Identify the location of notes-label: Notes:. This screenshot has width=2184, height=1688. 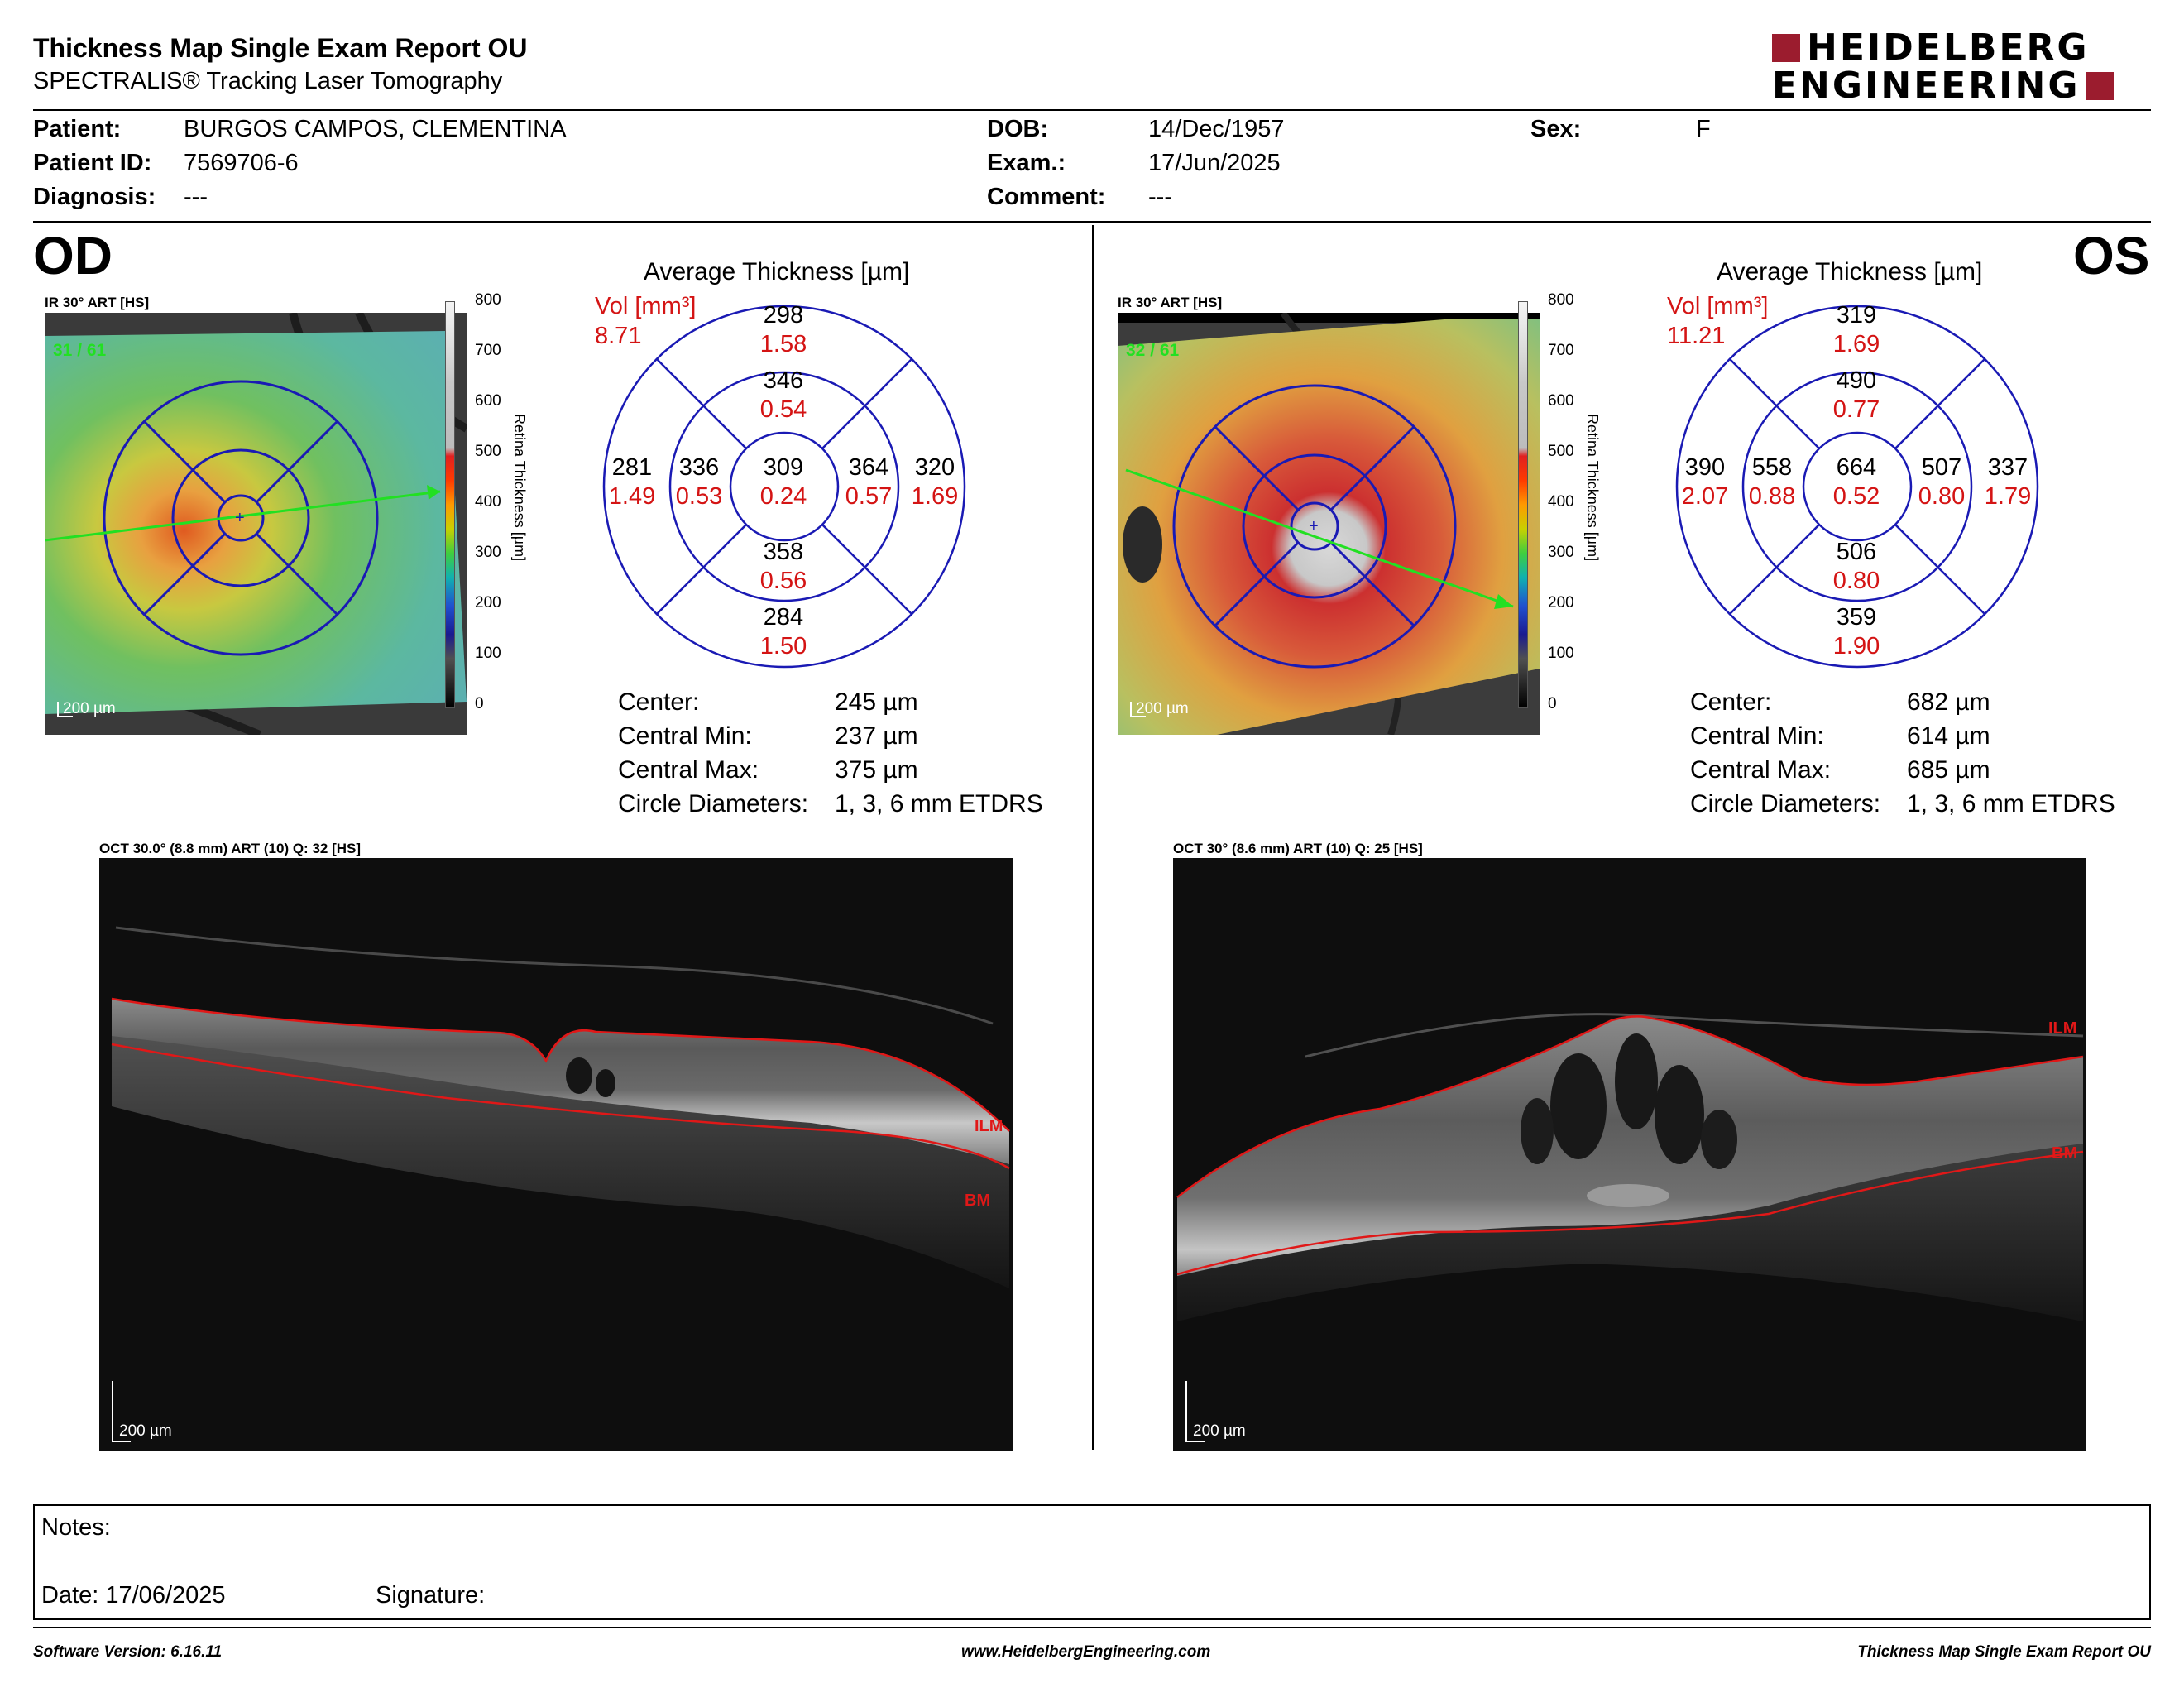
(76, 1527).